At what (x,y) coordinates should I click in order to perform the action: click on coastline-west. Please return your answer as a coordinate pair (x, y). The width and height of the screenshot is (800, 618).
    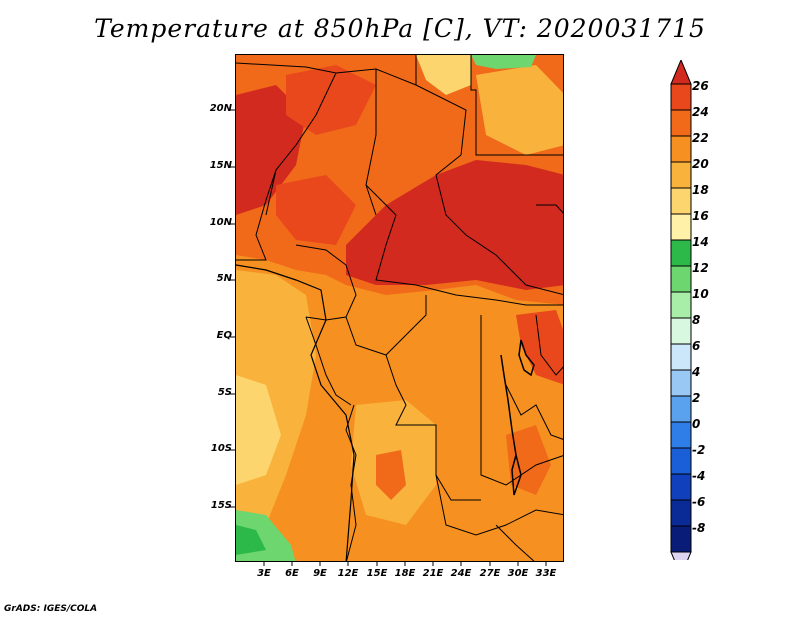
    Looking at the image, I should click on (295, 412).